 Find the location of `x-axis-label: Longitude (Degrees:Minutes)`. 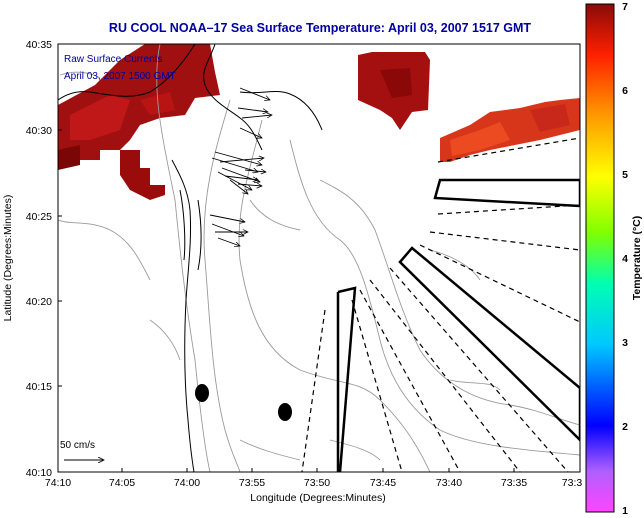

x-axis-label: Longitude (Degrees:Minutes) is located at coordinates (317, 498).